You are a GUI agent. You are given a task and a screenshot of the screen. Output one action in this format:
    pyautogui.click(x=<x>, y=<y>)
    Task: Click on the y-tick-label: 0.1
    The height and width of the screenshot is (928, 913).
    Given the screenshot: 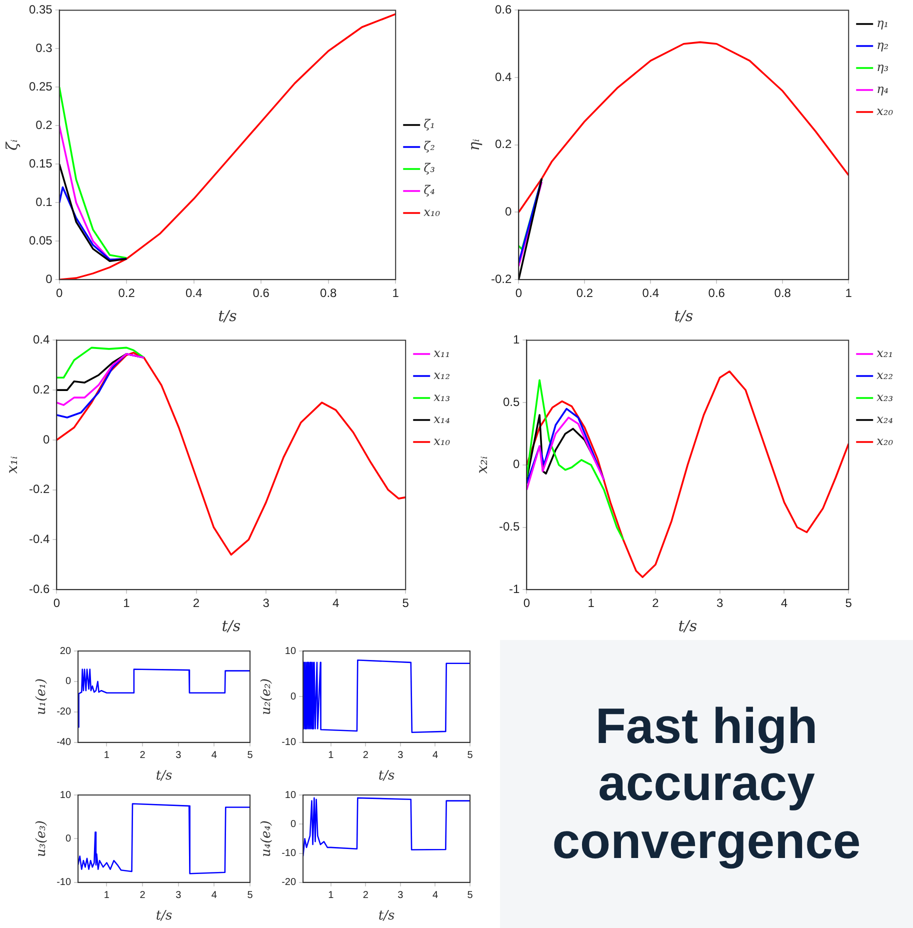 What is the action you would take?
    pyautogui.click(x=44, y=201)
    